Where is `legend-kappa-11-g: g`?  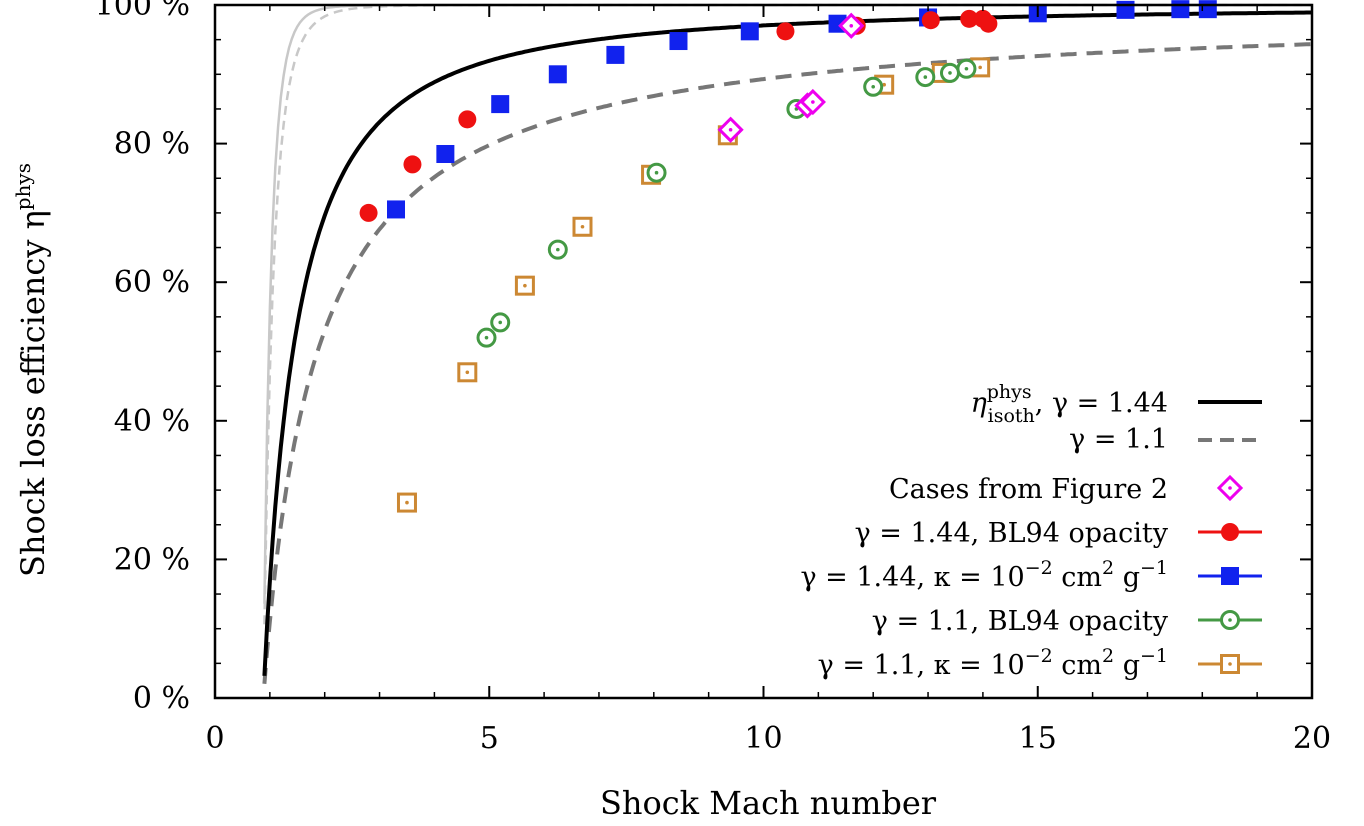 legend-kappa-11-g: g is located at coordinates (1127, 665).